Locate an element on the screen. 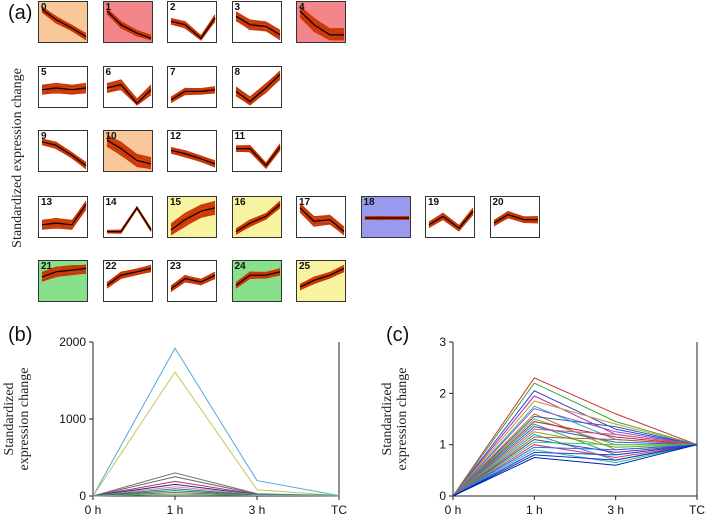 Image resolution: width=709 pixels, height=514 pixels. cluster-number: 14 is located at coordinates (111, 202).